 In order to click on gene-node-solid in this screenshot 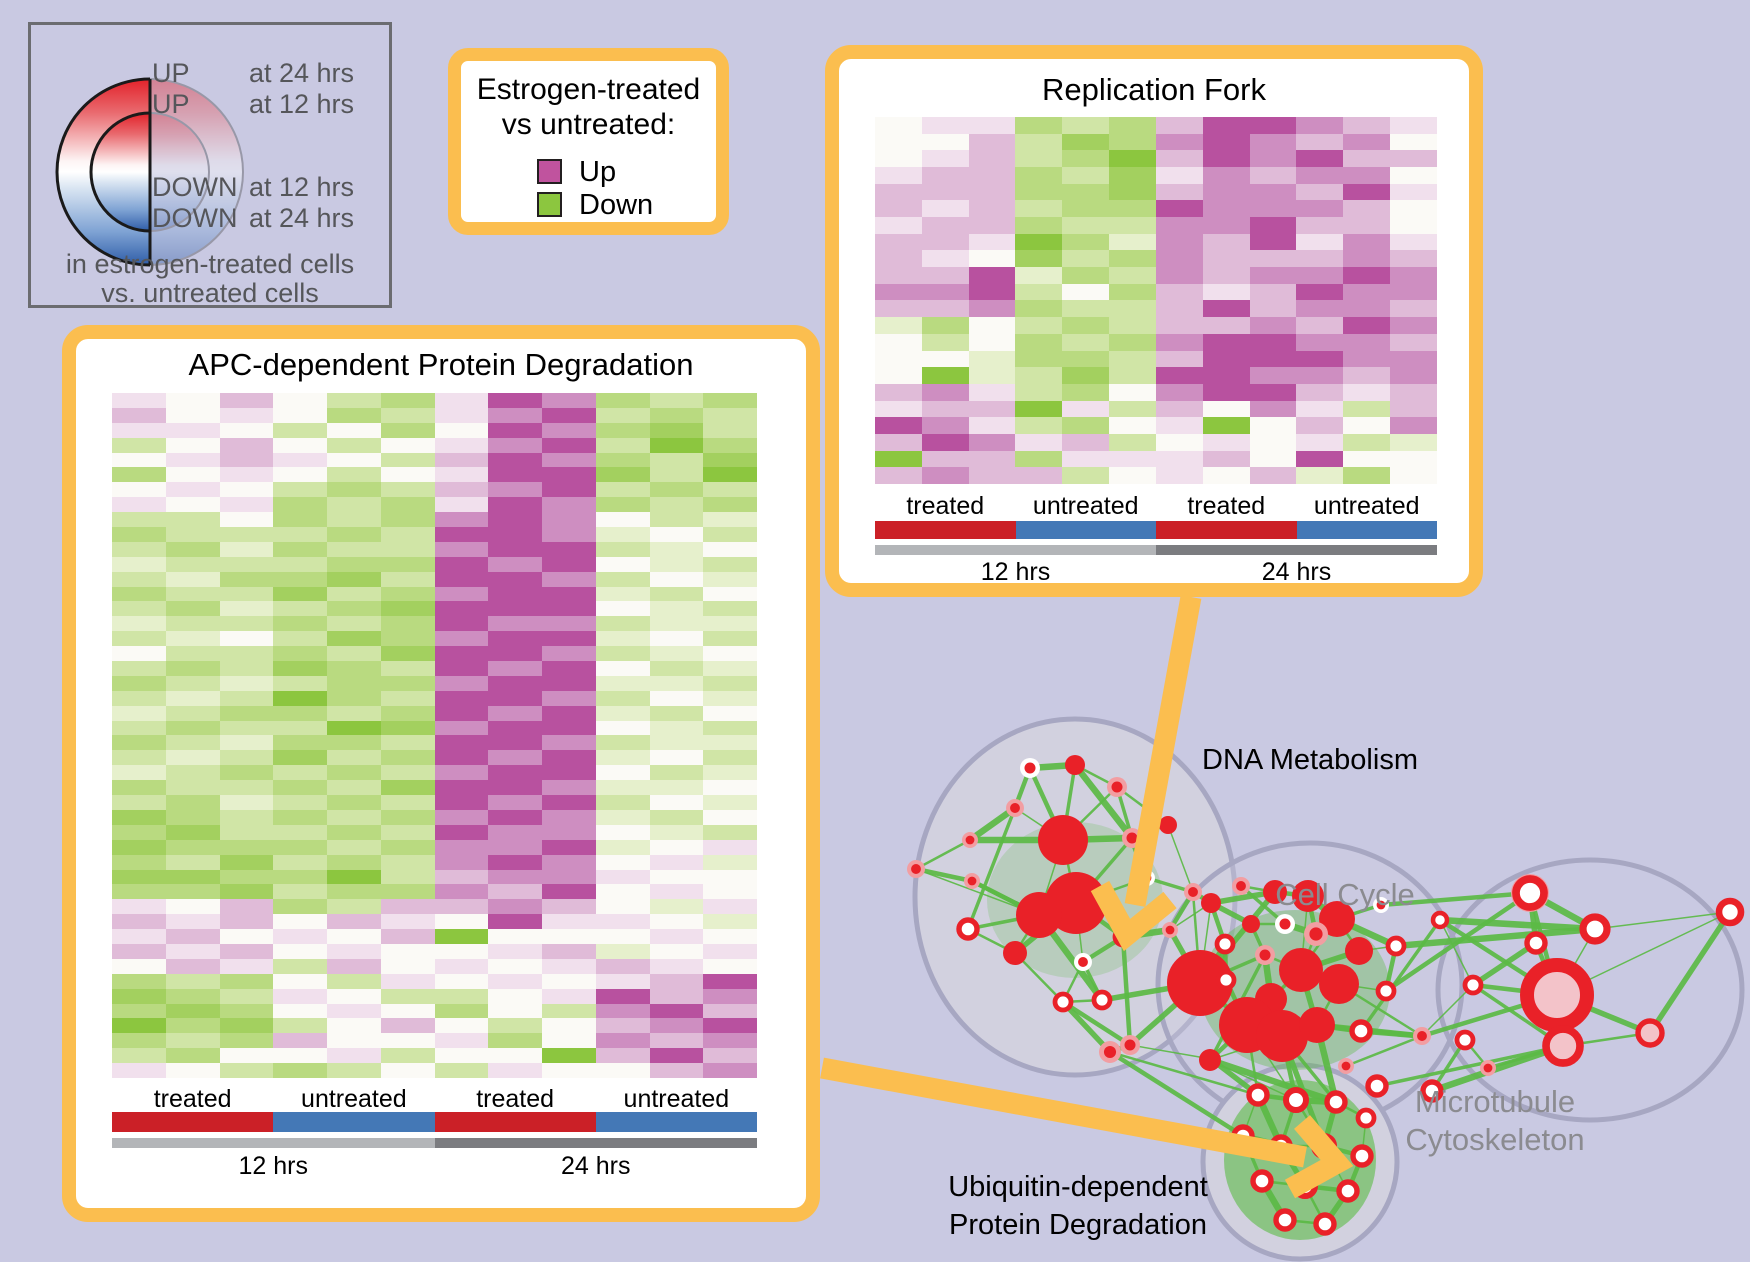, I will do `click(1308, 896)`.